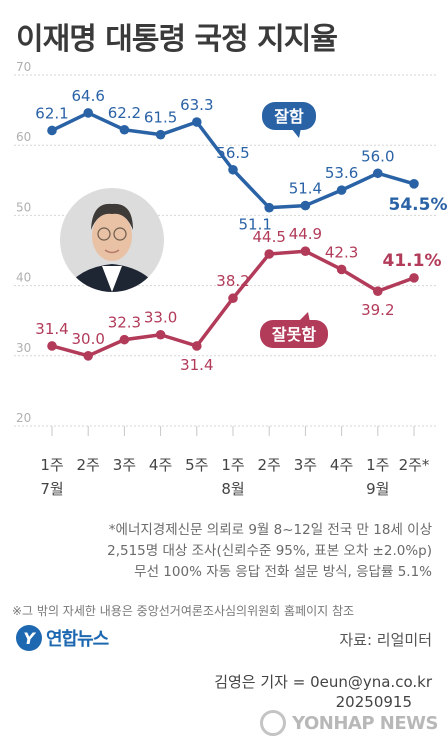 The width and height of the screenshot is (448, 750). I want to click on data-label: 62.2, so click(124, 113).